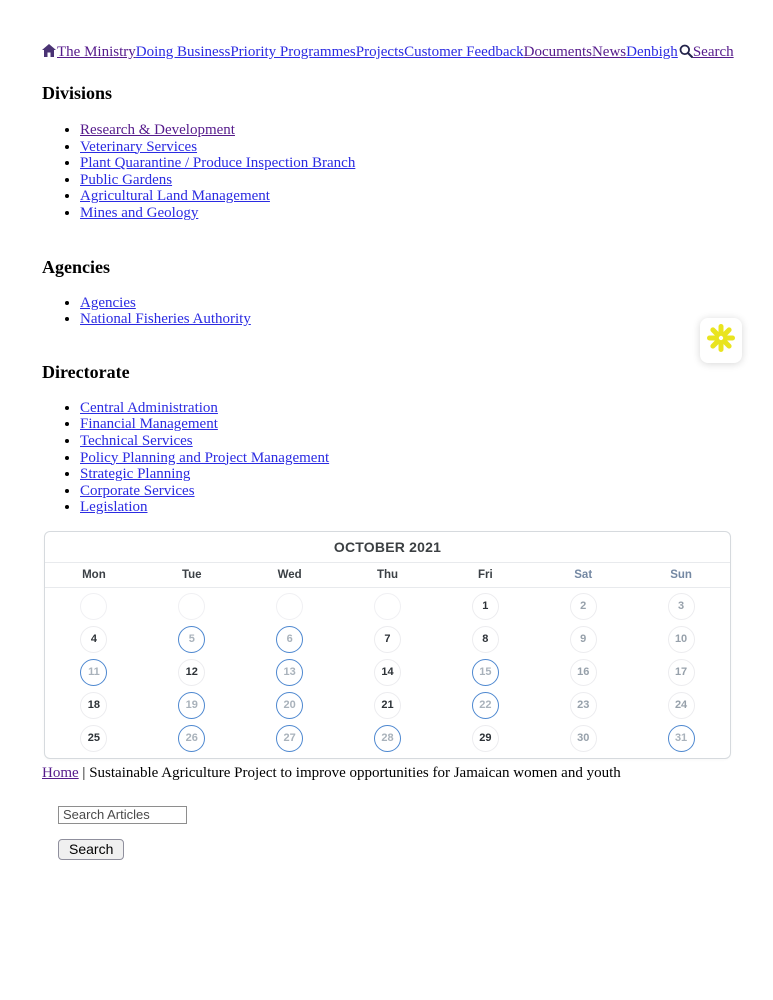 The width and height of the screenshot is (773, 1000). Describe the element at coordinates (94, 574) in the screenshot. I see `weekday-label: Mon` at that location.